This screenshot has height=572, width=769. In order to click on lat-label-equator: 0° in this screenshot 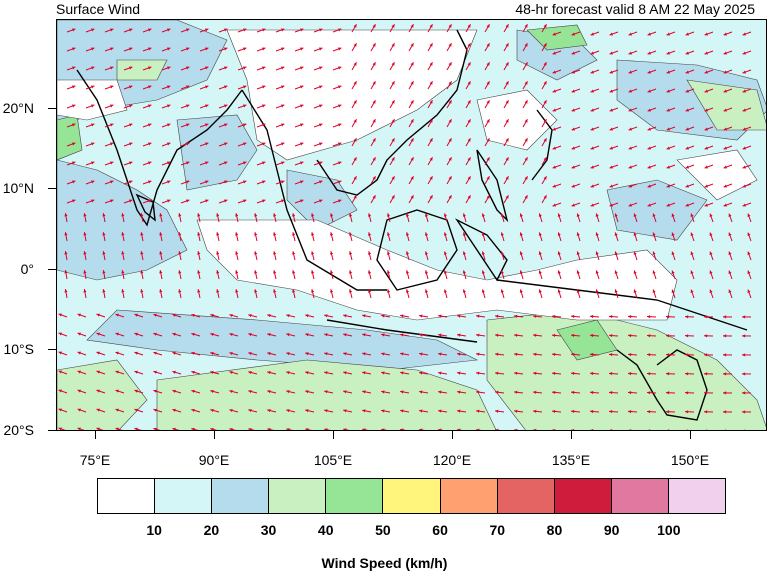, I will do `click(27, 269)`.